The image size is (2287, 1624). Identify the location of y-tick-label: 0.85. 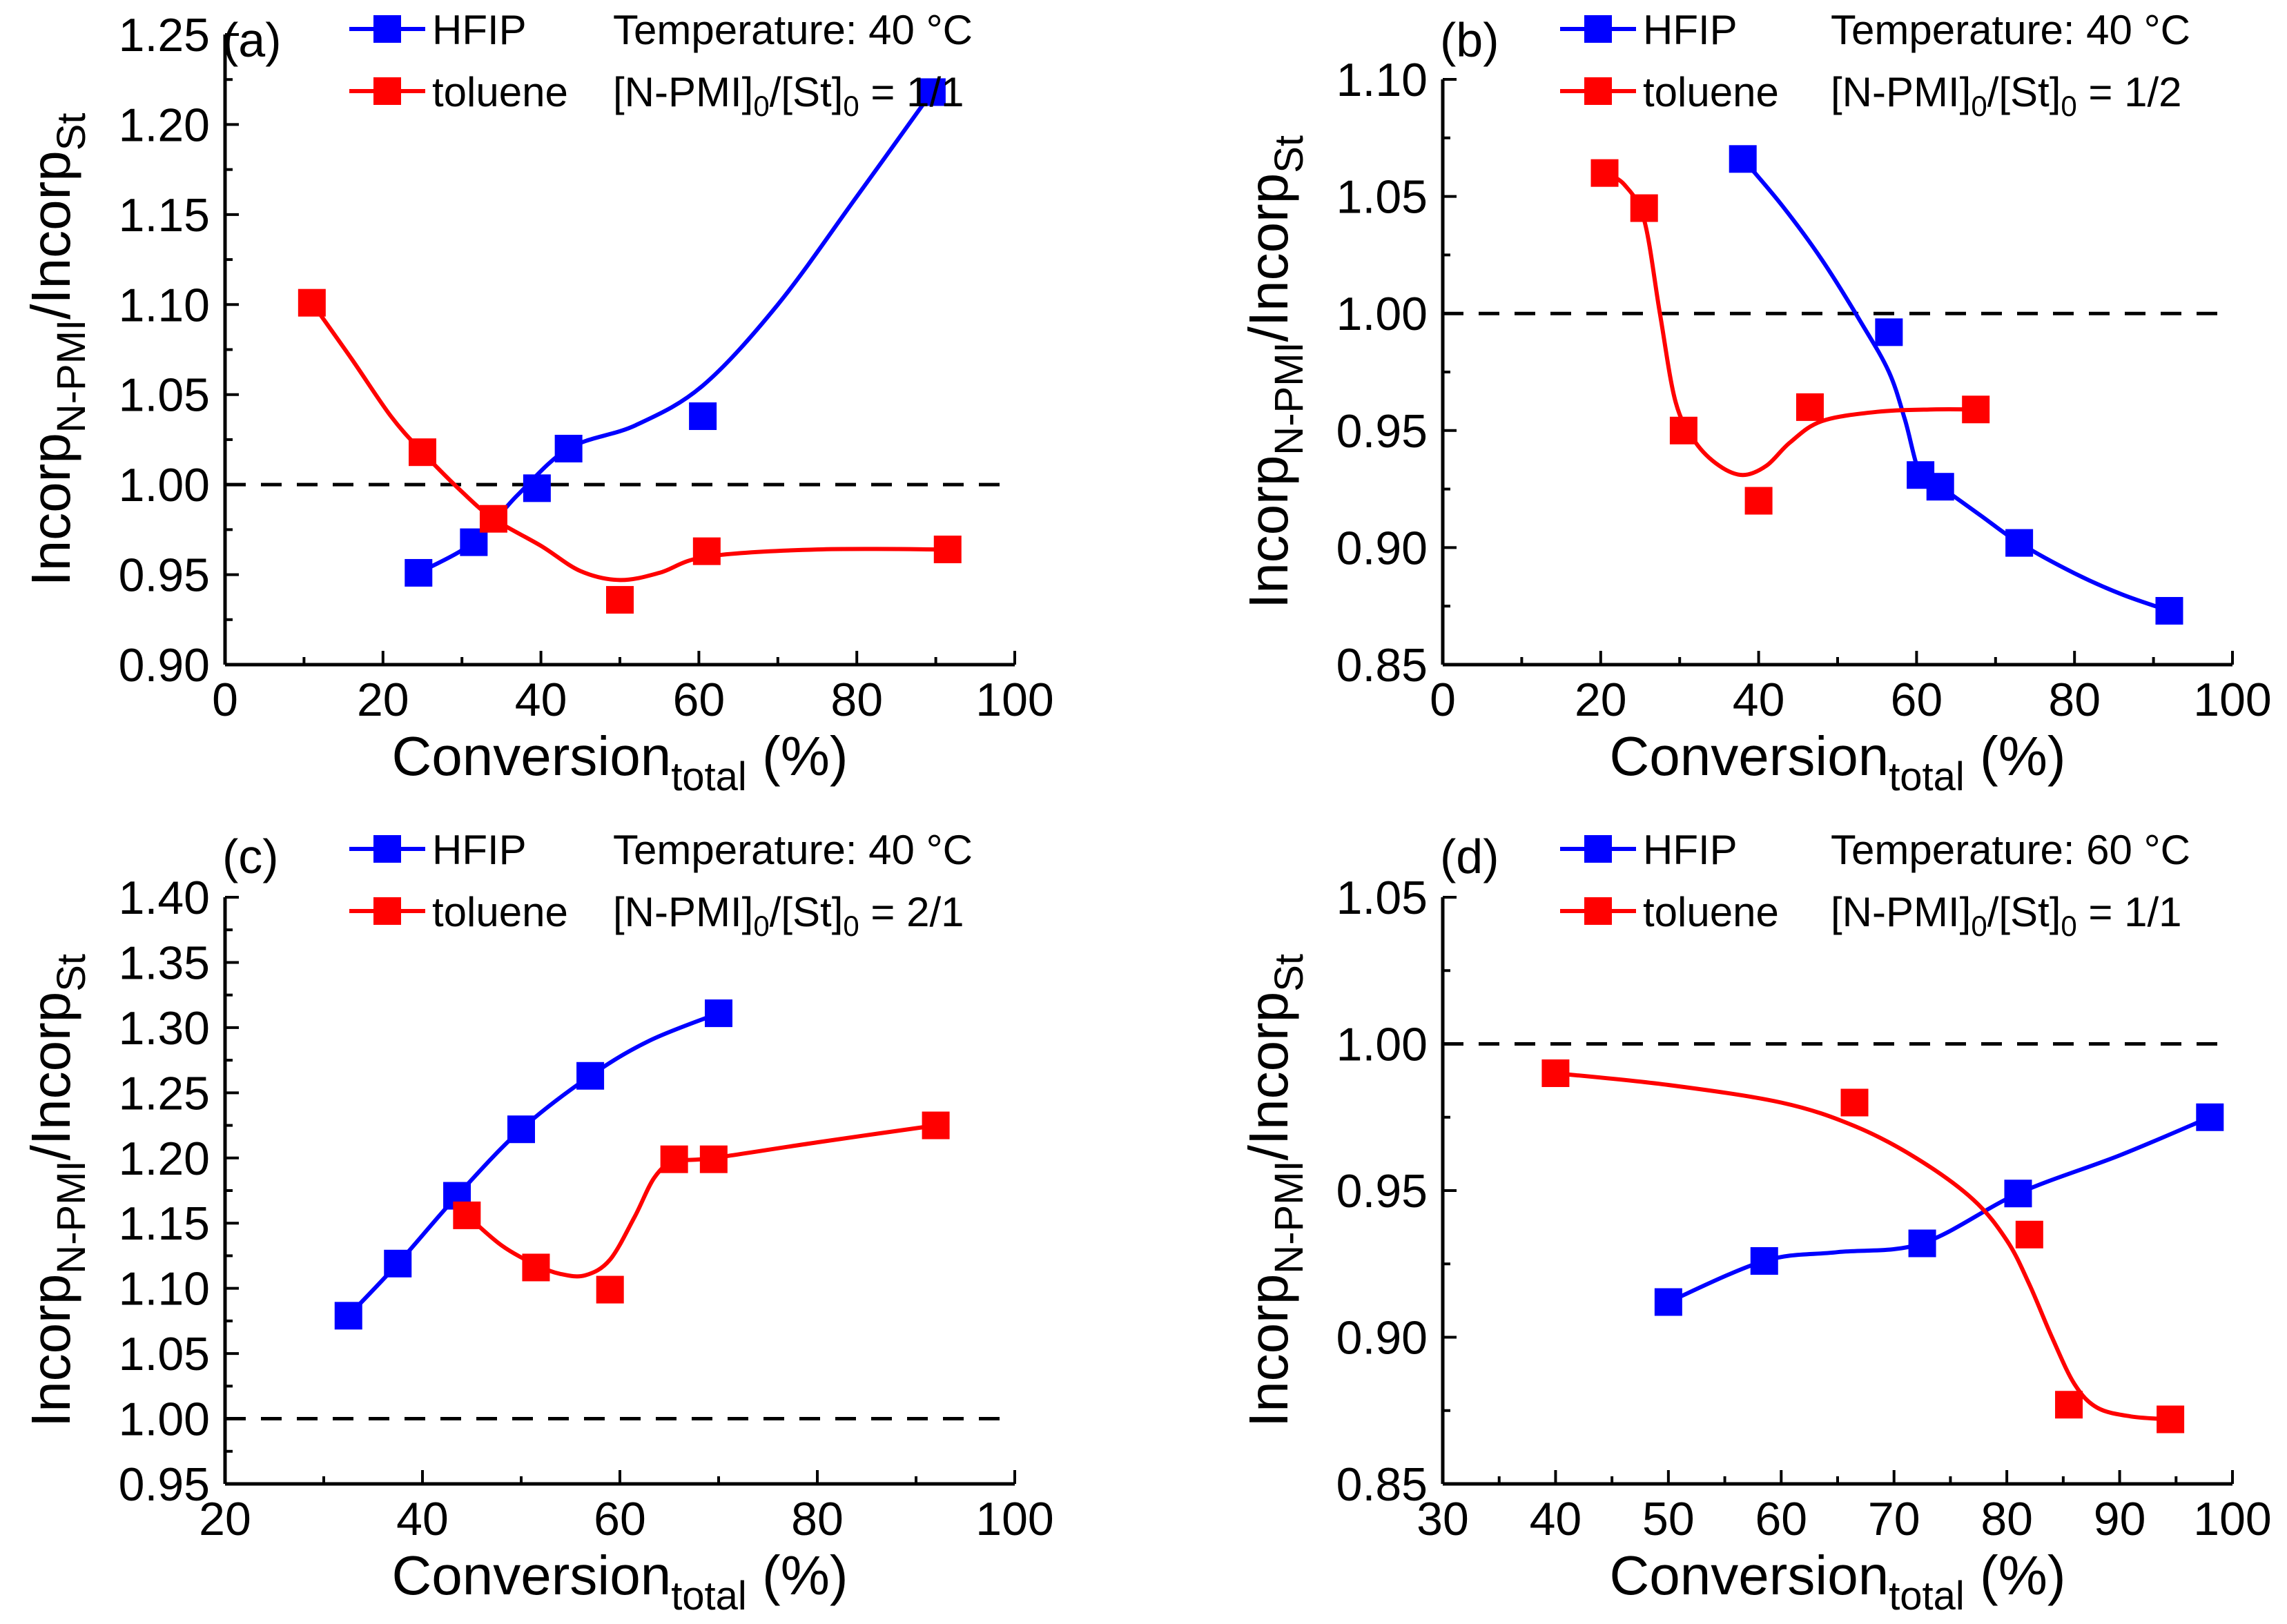
(1382, 1484).